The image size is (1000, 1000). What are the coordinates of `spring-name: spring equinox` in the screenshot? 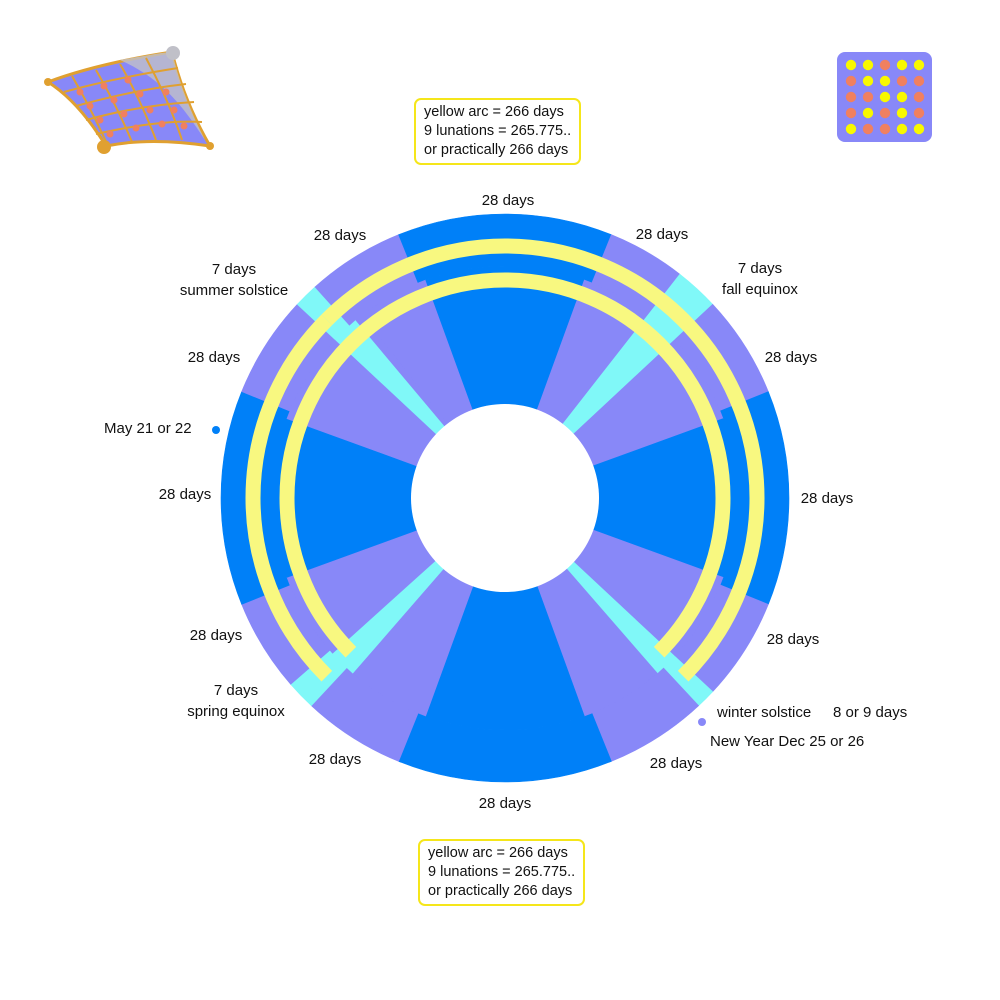 It's located at (236, 711).